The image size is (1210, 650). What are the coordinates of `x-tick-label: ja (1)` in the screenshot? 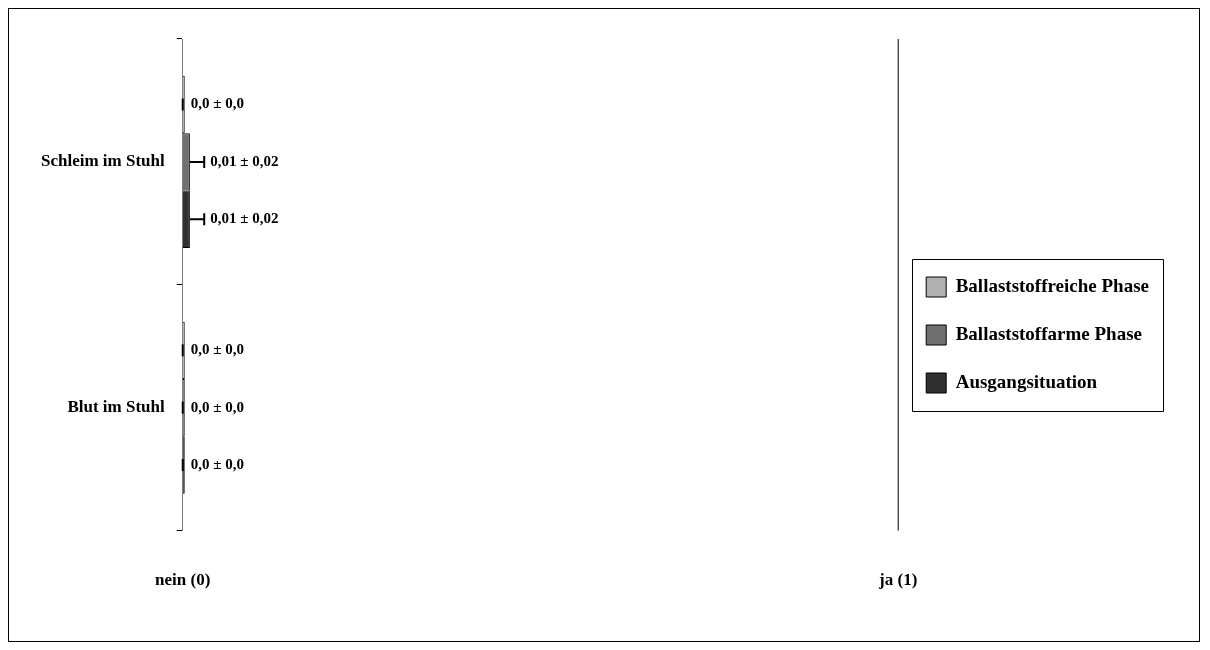 It's located at (898, 580).